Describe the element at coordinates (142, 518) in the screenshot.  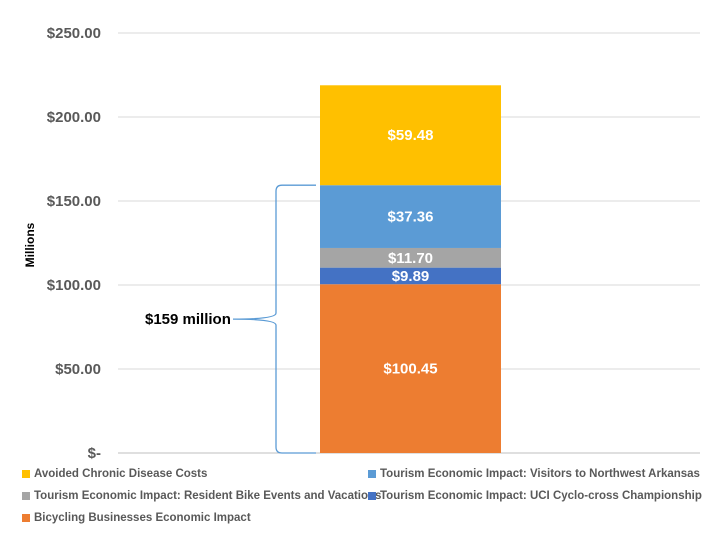
I see `legend-label: Bicycling Businesses Economic Impact` at that location.